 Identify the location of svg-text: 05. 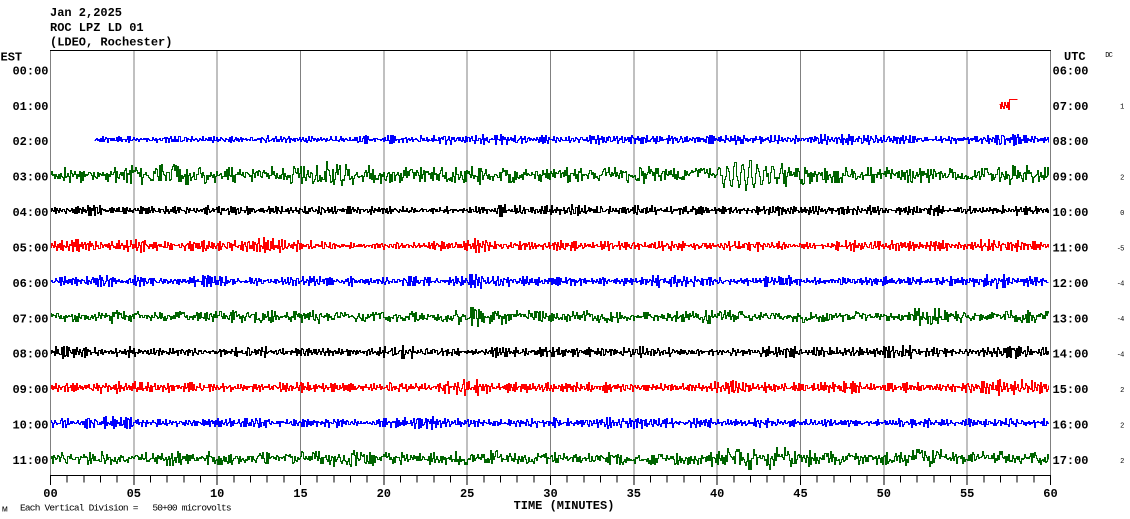
(134, 494).